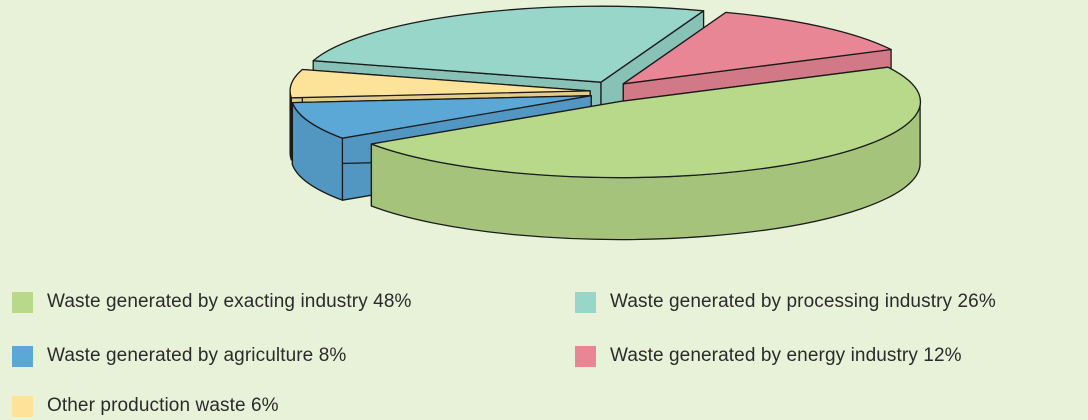 This screenshot has width=1088, height=420. What do you see at coordinates (585, 302) in the screenshot?
I see `legend-swatch-processing-industry` at bounding box center [585, 302].